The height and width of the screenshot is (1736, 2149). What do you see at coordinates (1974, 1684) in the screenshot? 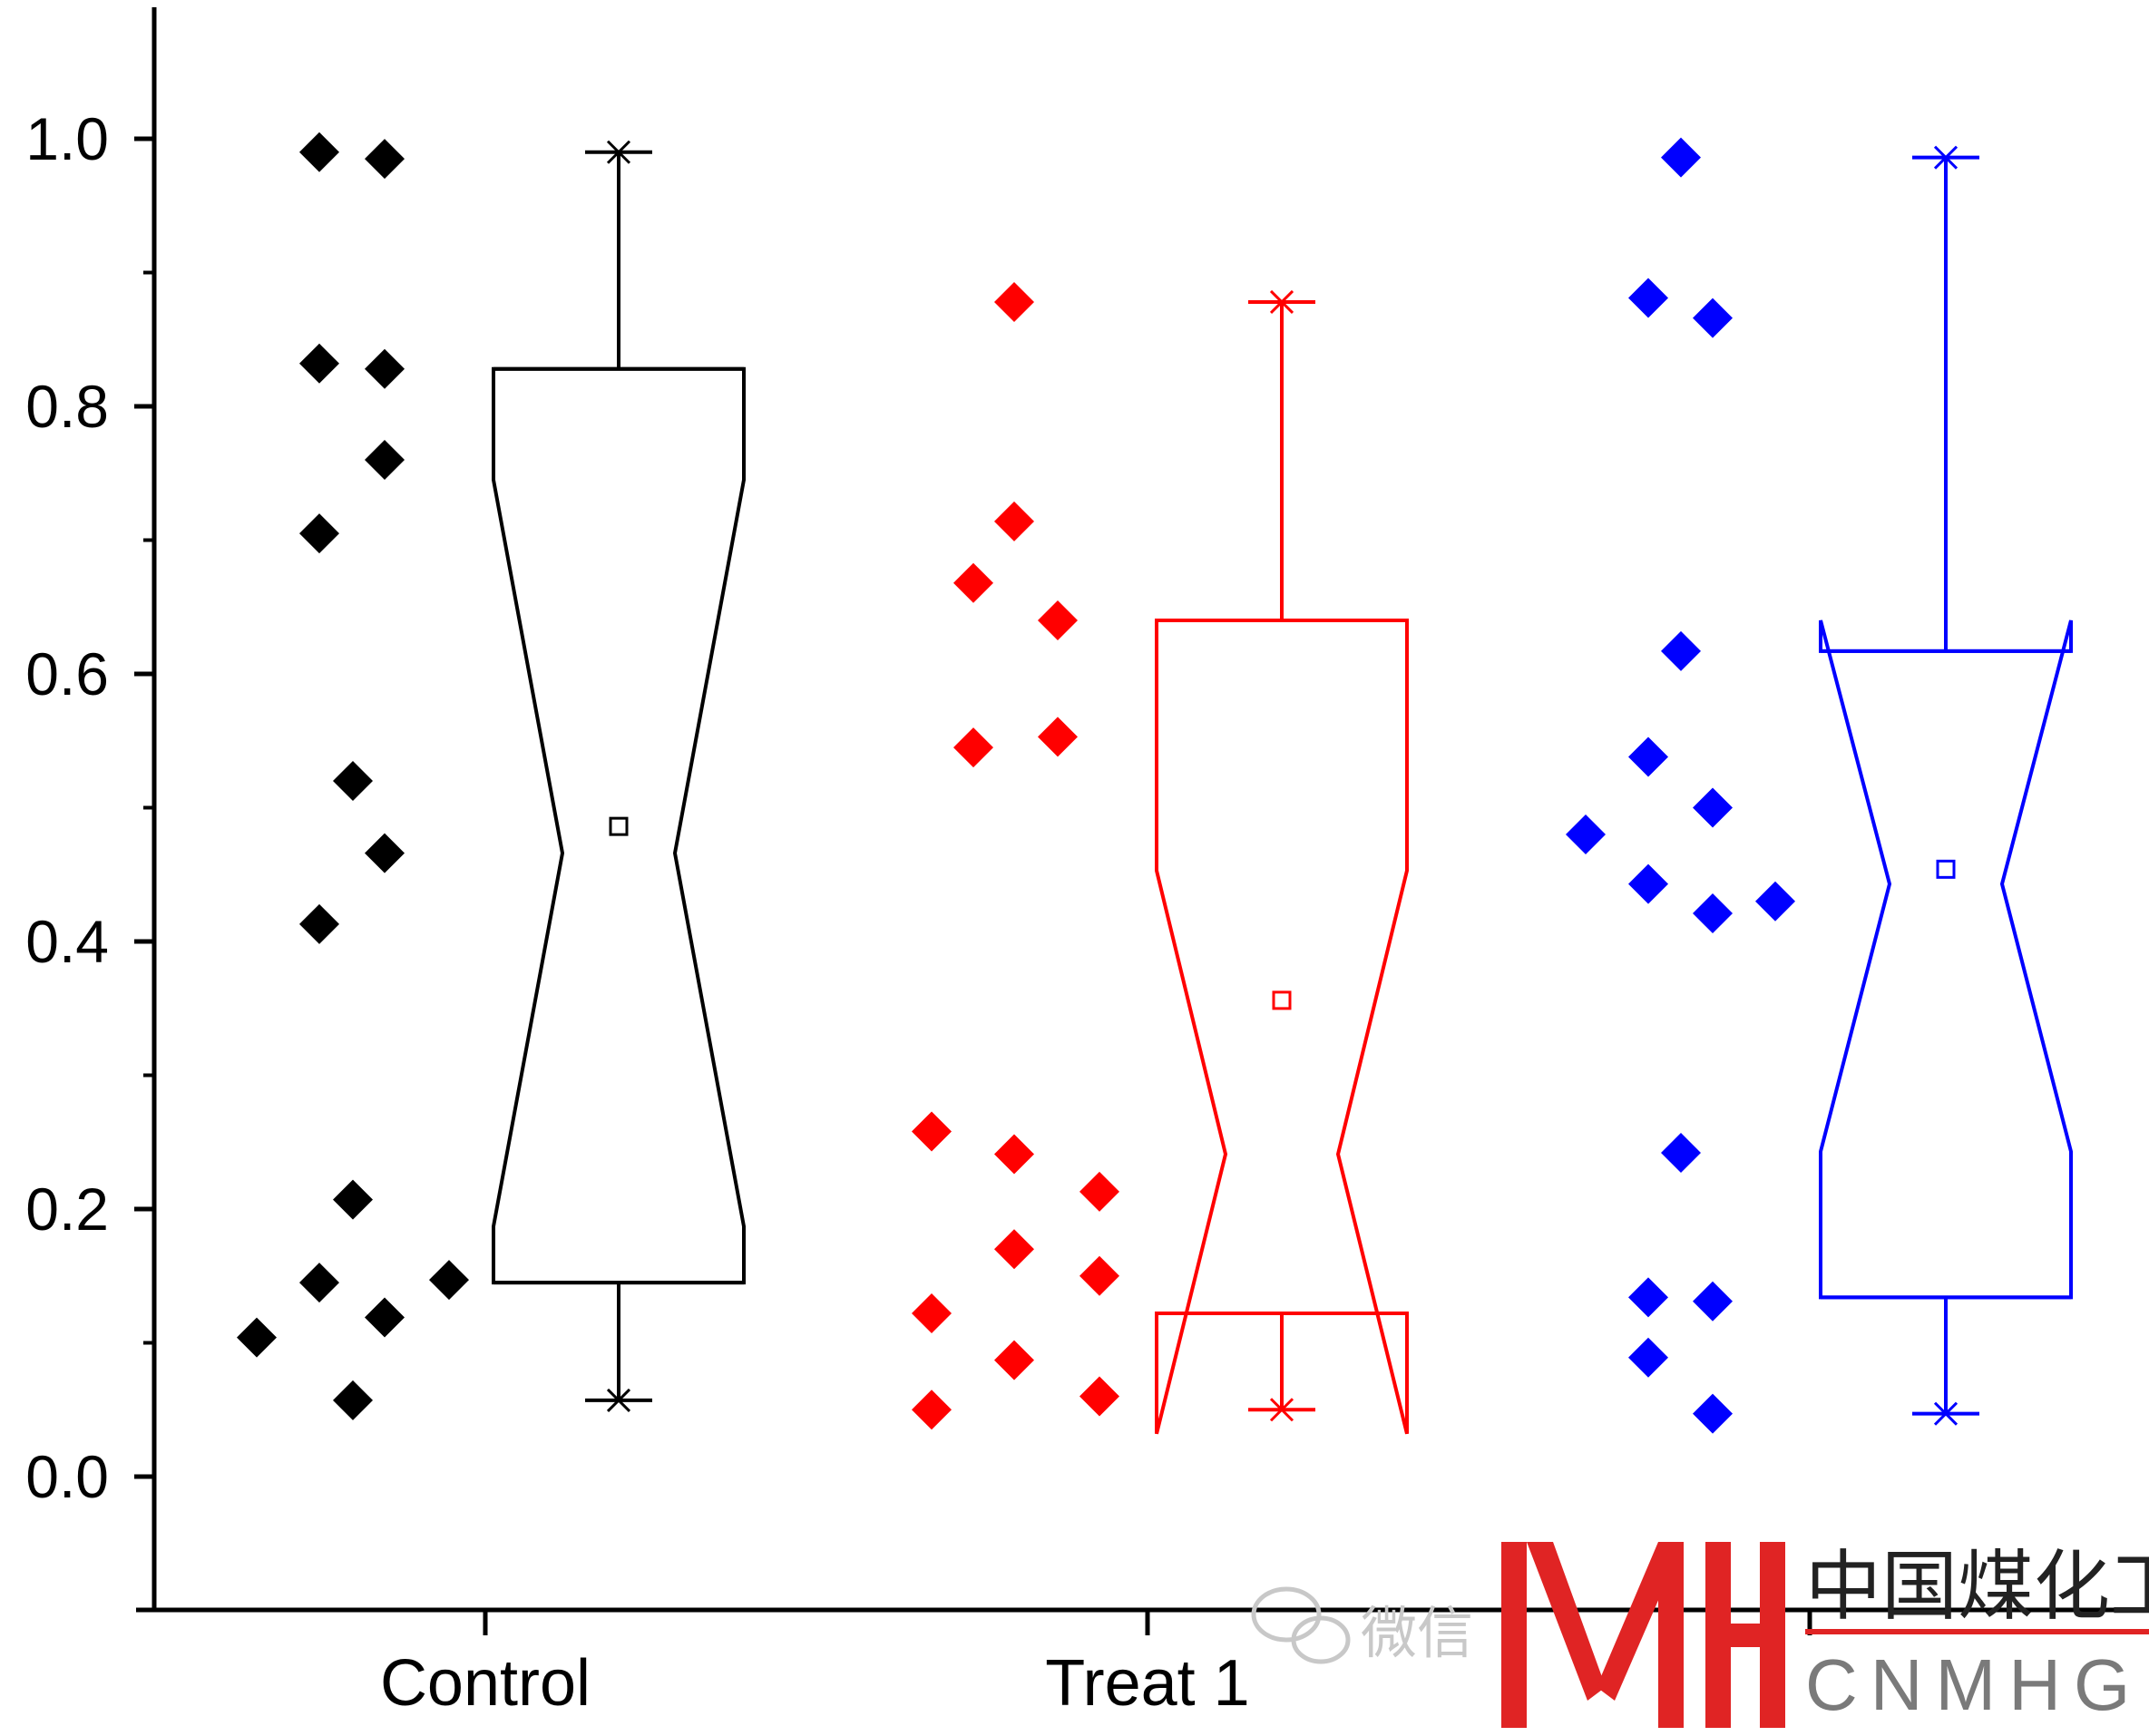
I see `watermark-brand-en: CNMHG` at bounding box center [1974, 1684].